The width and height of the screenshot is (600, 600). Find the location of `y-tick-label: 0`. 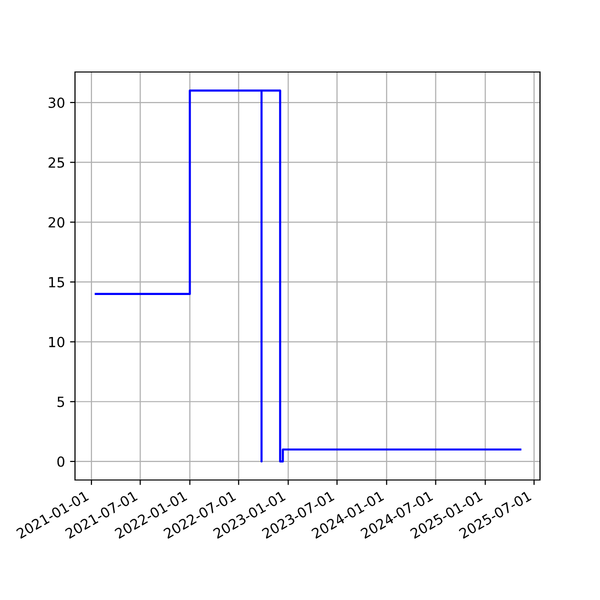

y-tick-label: 0 is located at coordinates (60, 461).